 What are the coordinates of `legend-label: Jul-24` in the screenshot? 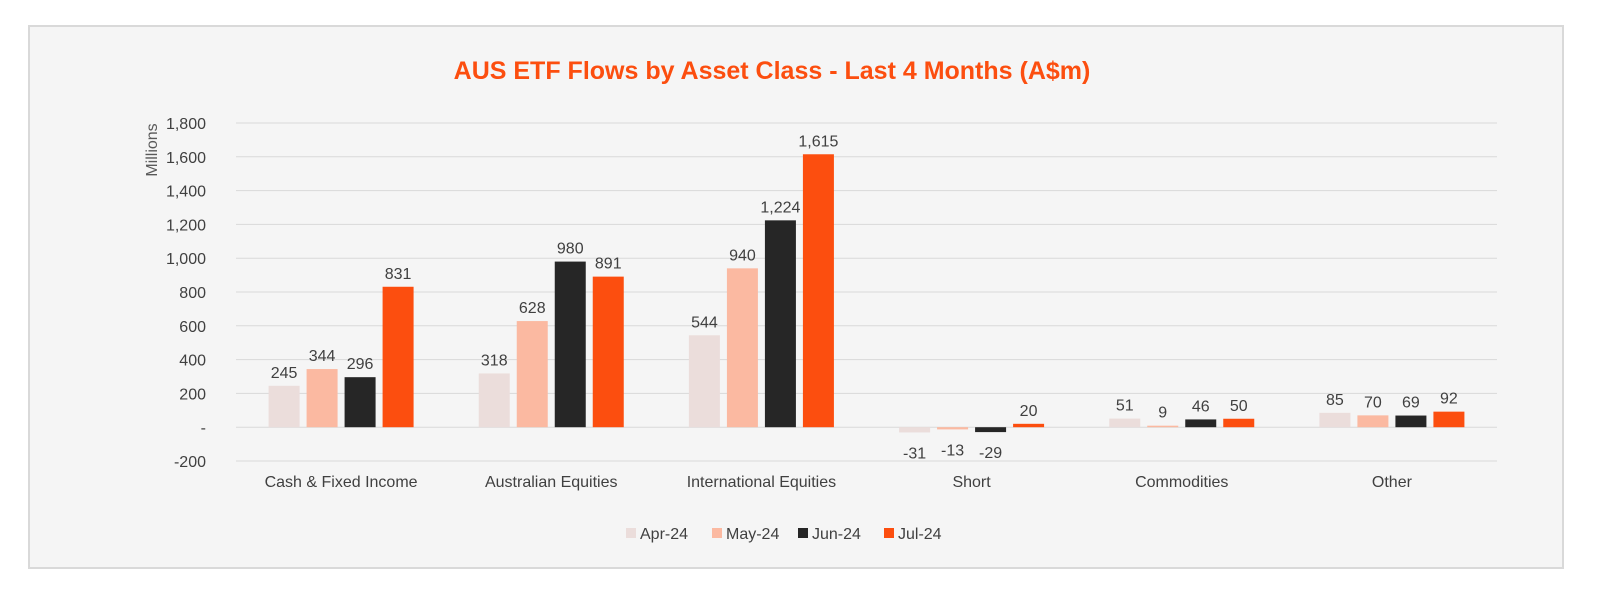 It's located at (920, 534).